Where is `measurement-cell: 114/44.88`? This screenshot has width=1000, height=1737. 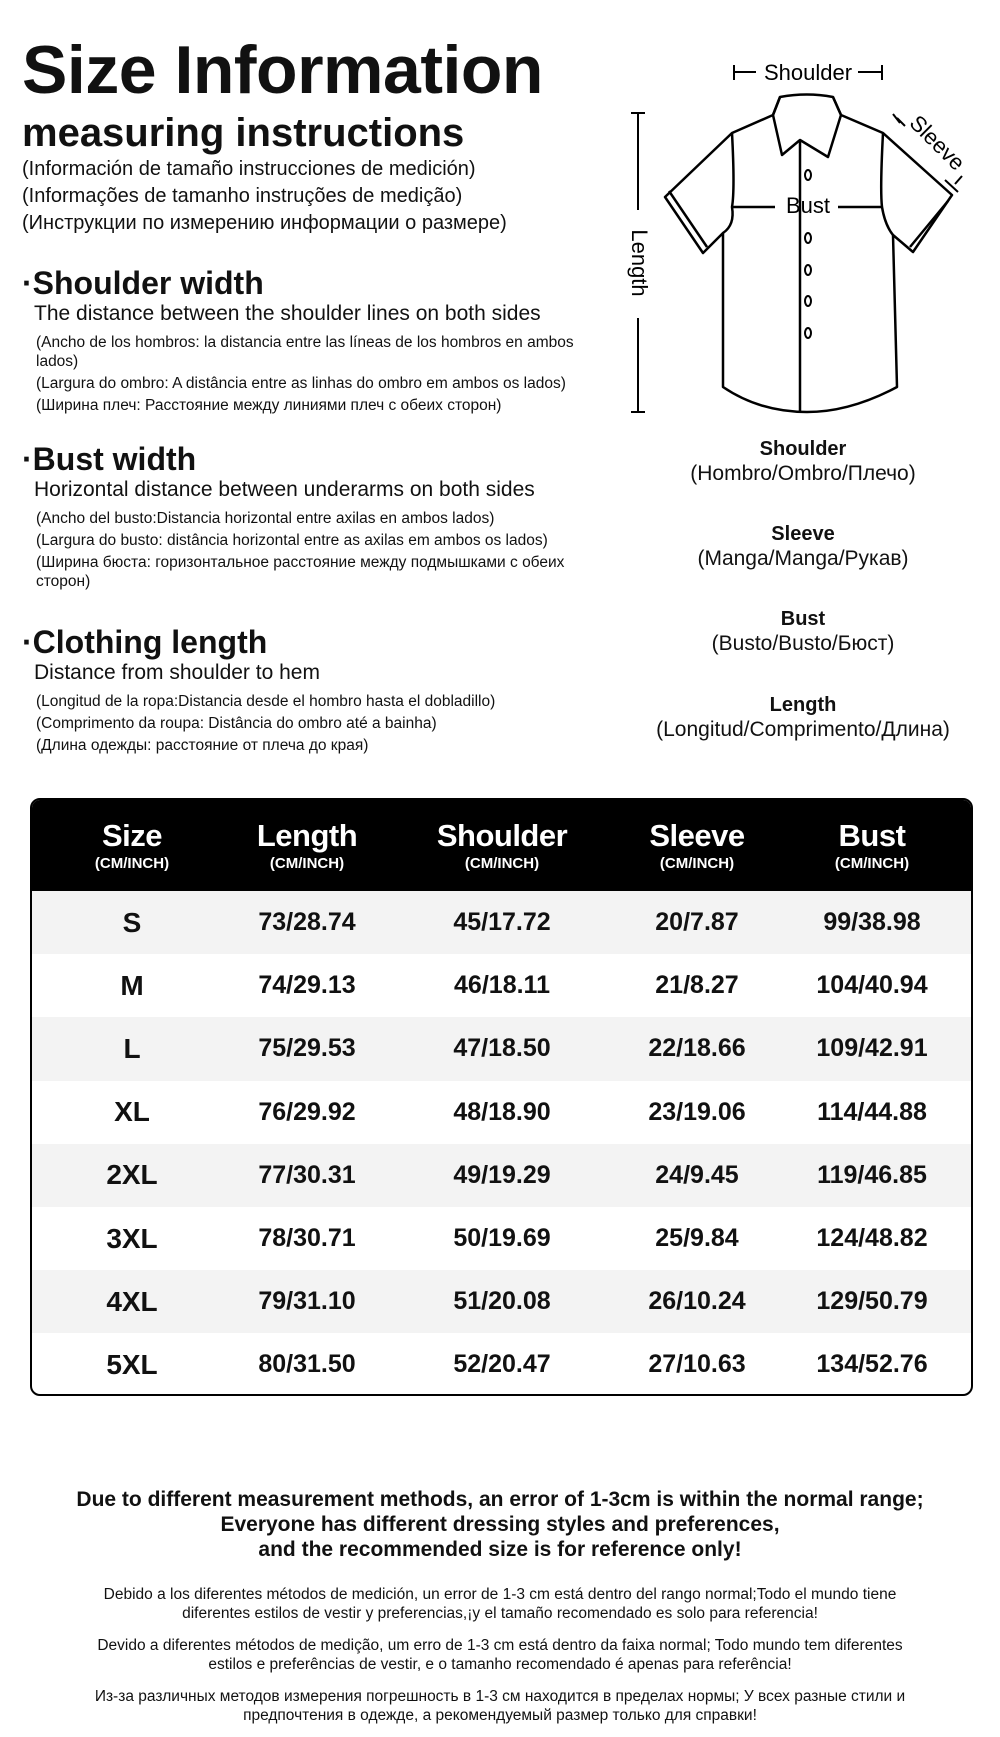 measurement-cell: 114/44.88 is located at coordinates (872, 1111).